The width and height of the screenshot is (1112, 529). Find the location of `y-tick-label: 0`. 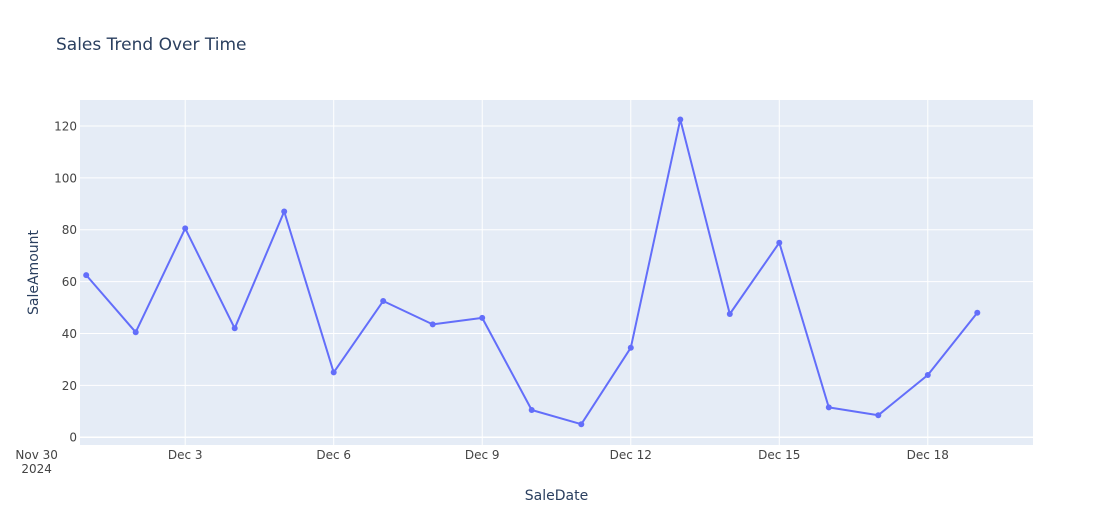

y-tick-label: 0 is located at coordinates (73, 438).